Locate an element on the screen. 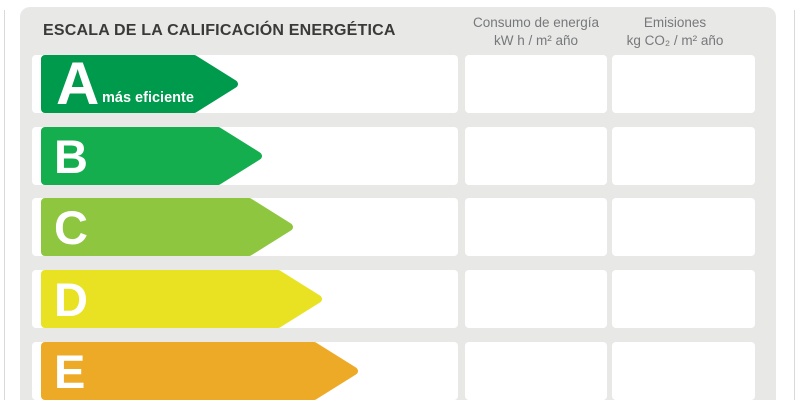  rating-letter: B is located at coordinates (71, 156).